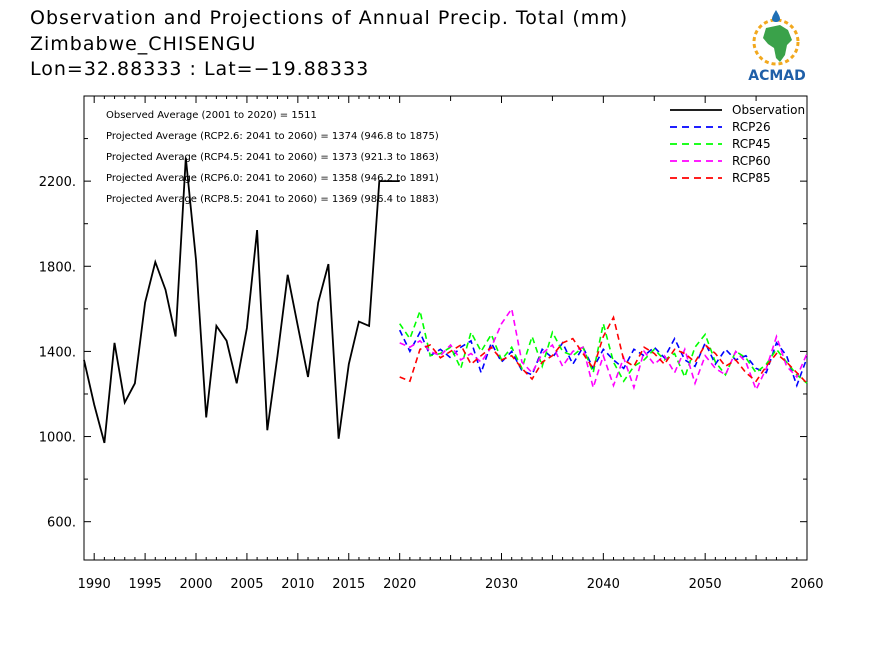  What do you see at coordinates (751, 127) in the screenshot?
I see `legend-label-rcp26: RCP26` at bounding box center [751, 127].